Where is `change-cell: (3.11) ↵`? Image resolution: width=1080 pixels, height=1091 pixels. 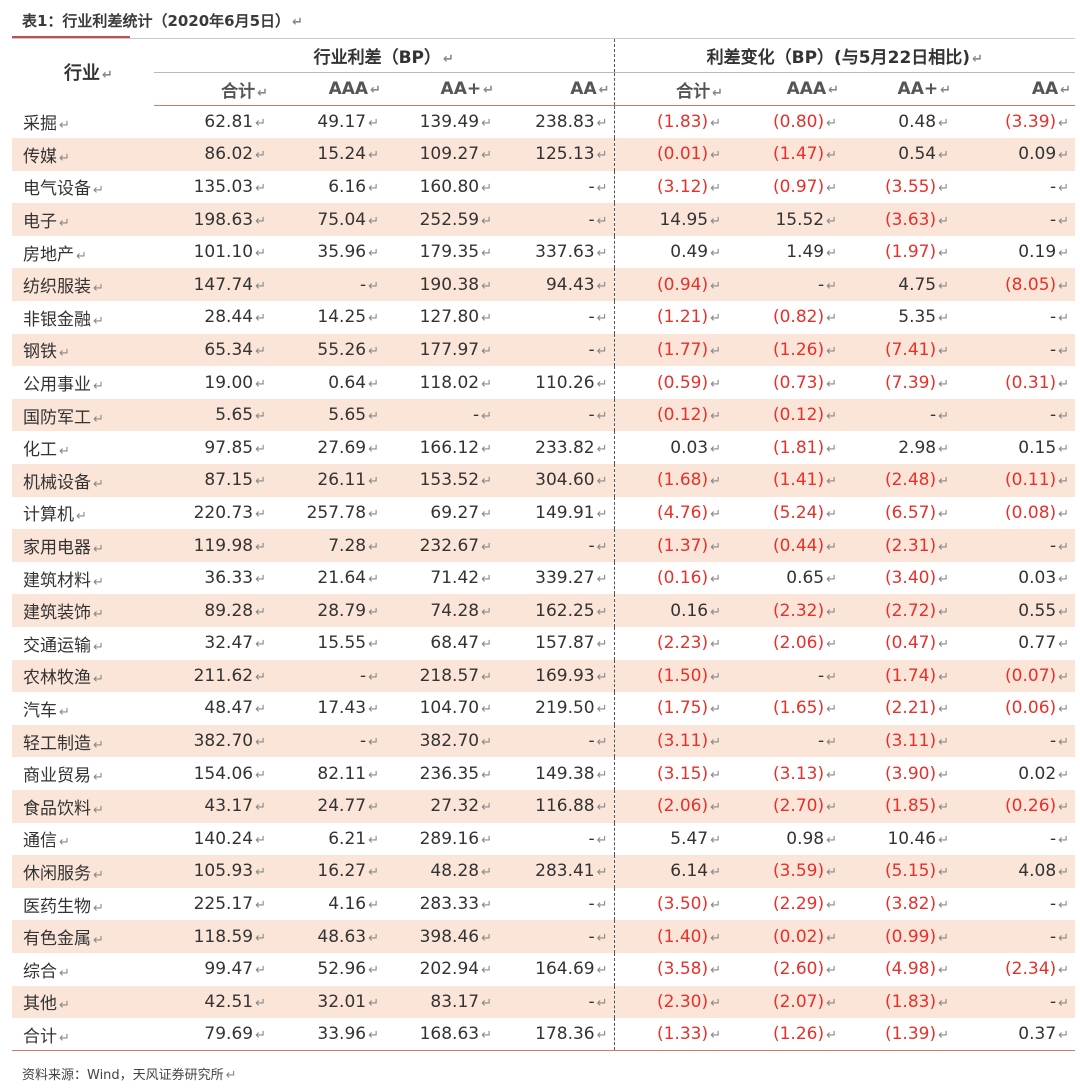
change-cell: (3.11) ↵ is located at coordinates (899, 741).